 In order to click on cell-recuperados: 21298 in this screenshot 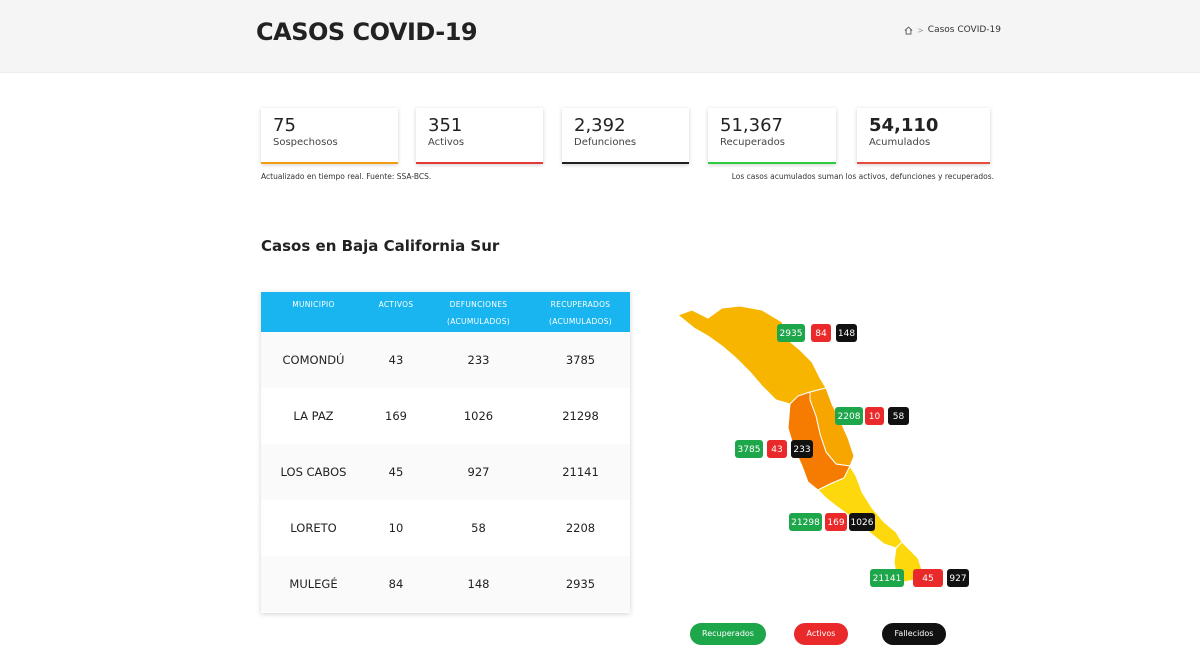, I will do `click(580, 416)`.